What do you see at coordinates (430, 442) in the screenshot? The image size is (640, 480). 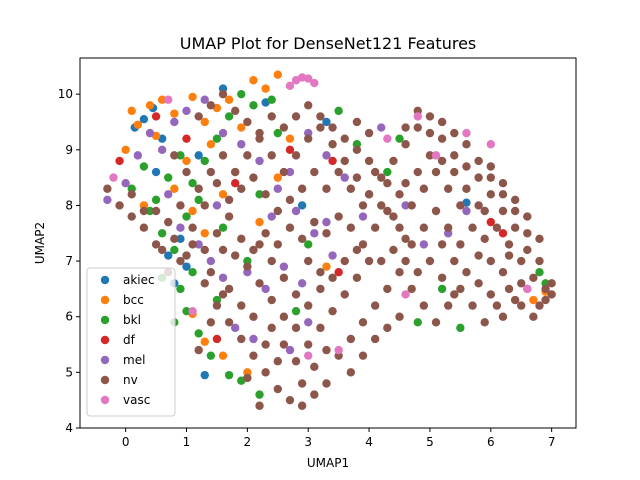 I see `x-tick-label: 5` at bounding box center [430, 442].